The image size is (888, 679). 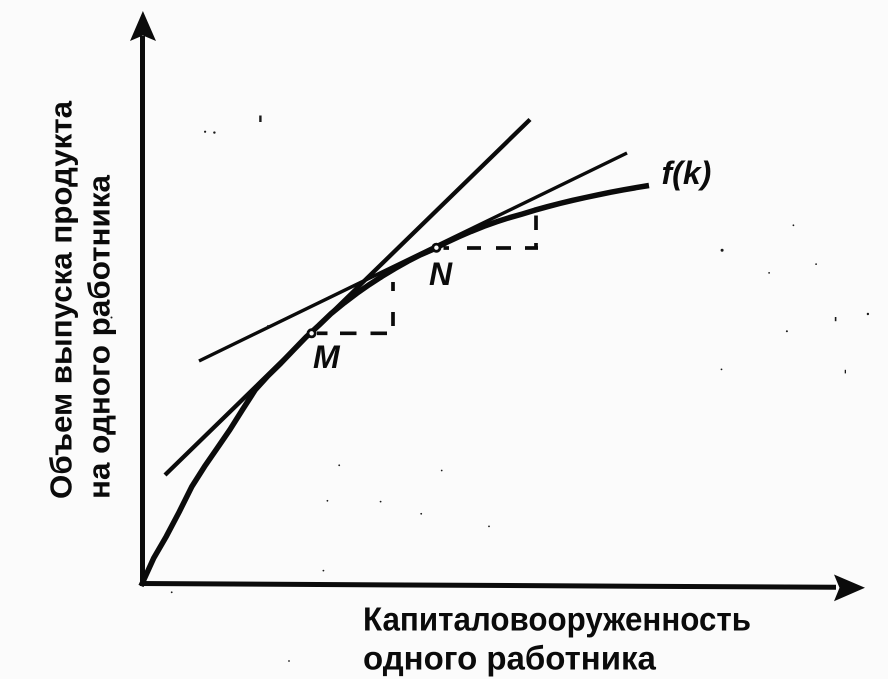 I want to click on svg-text: на одного работника, so click(x=99, y=336).